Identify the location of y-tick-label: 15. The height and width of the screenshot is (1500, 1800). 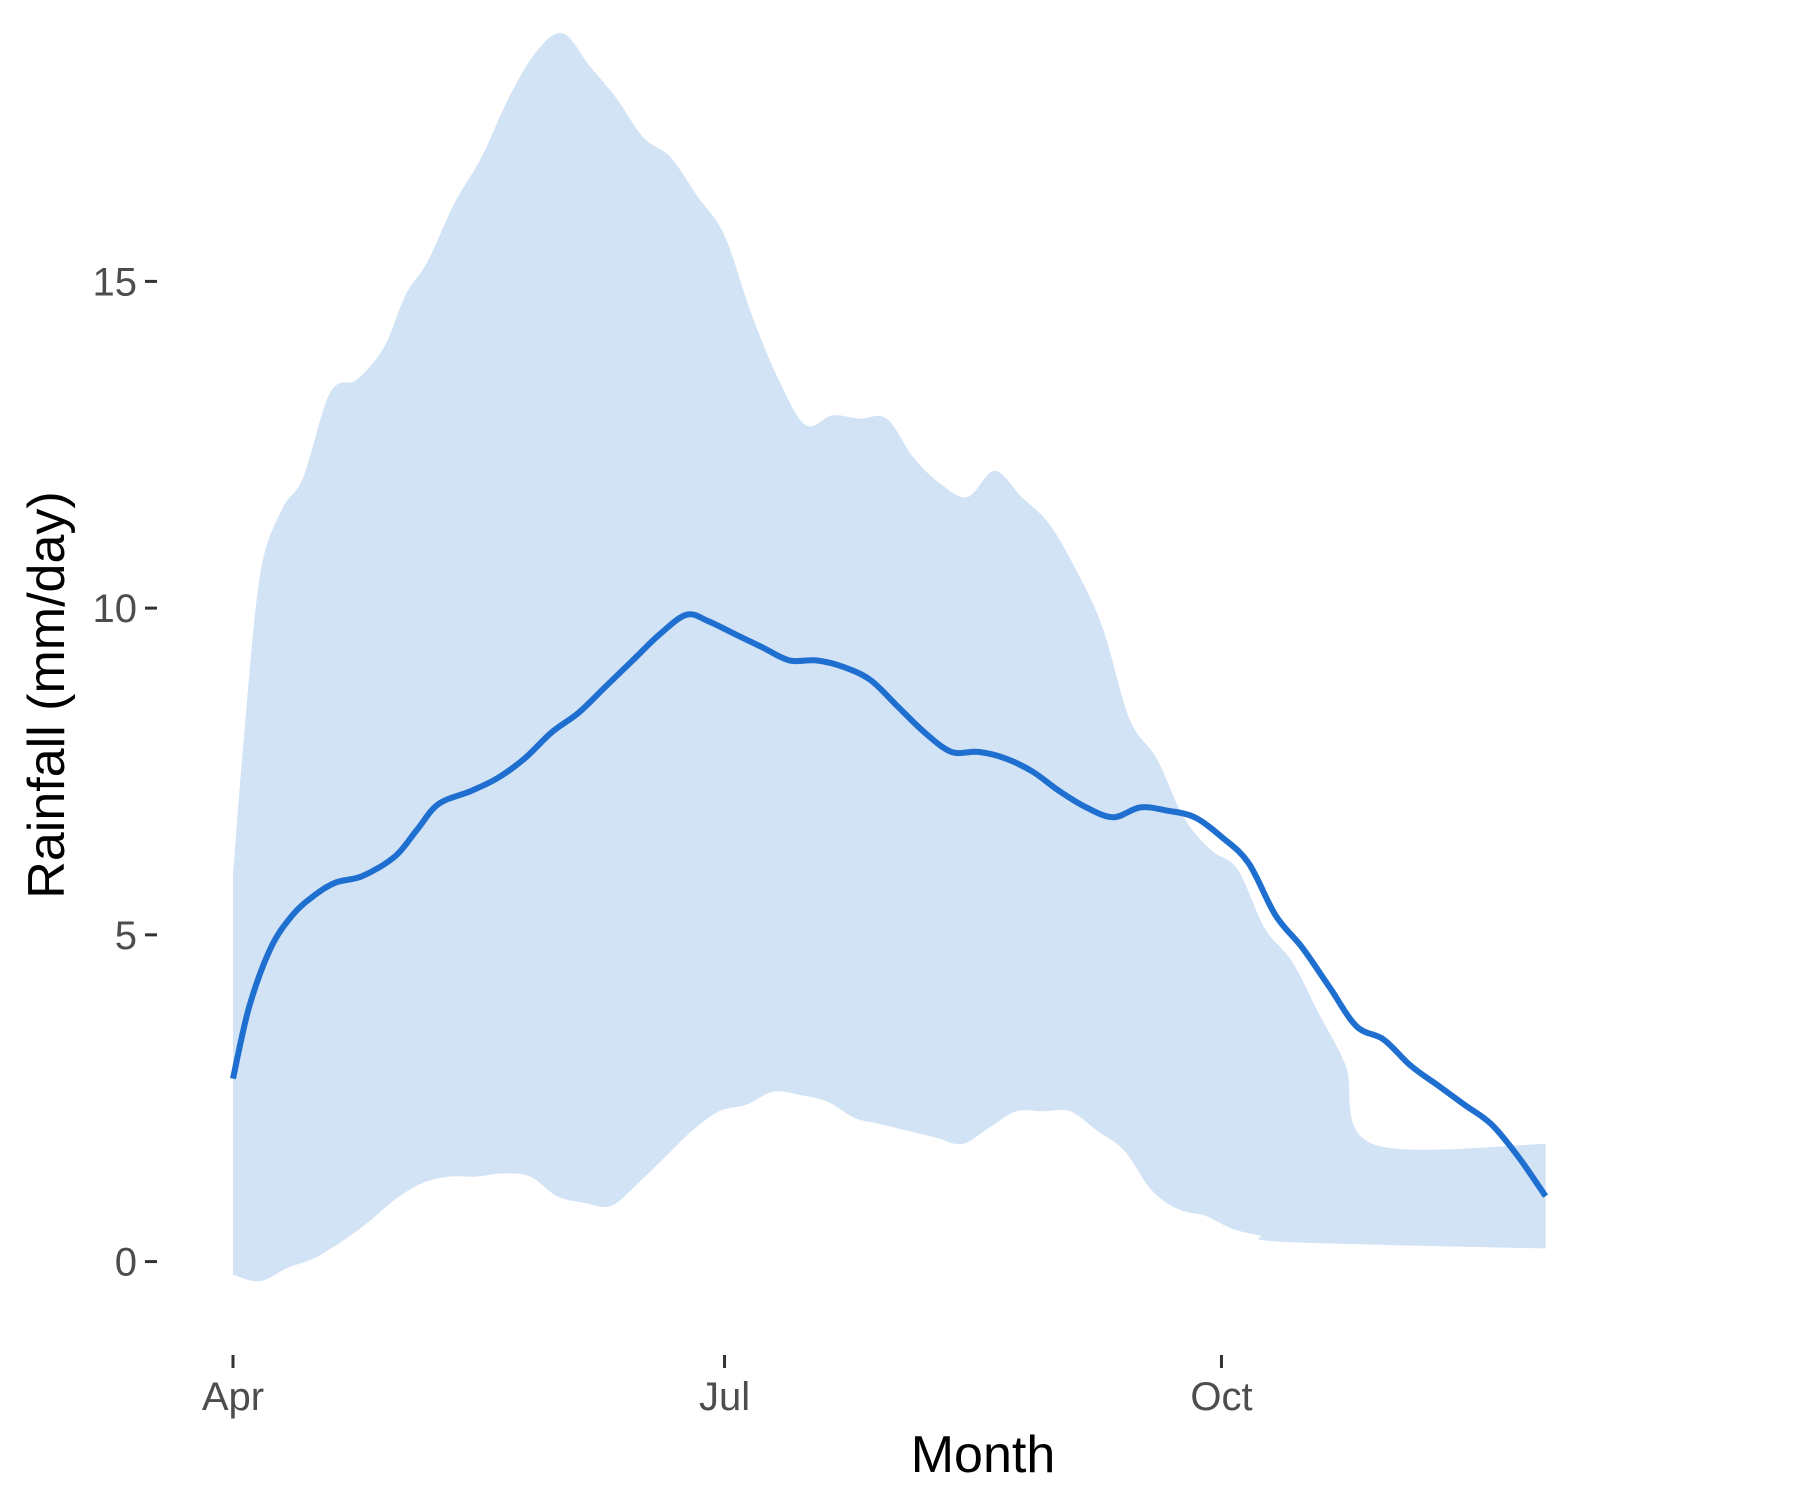
(115, 282).